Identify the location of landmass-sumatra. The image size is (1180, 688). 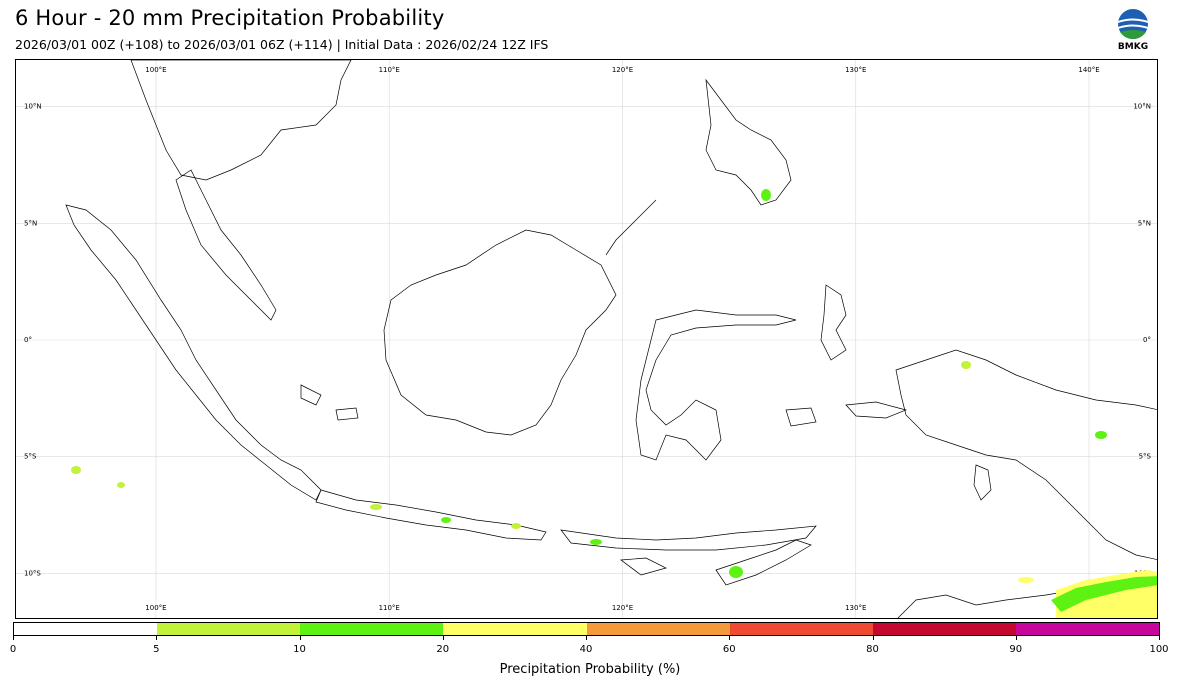
(193, 352).